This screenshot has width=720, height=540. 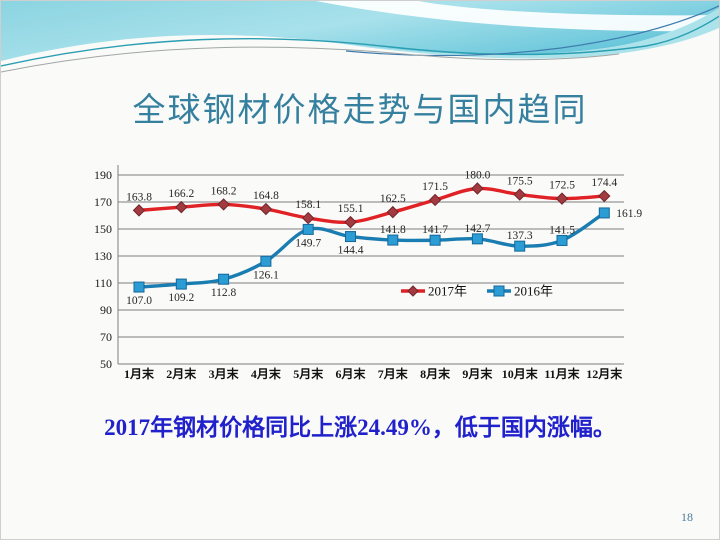 I want to click on wave-cyan-wedge, so click(x=527, y=33).